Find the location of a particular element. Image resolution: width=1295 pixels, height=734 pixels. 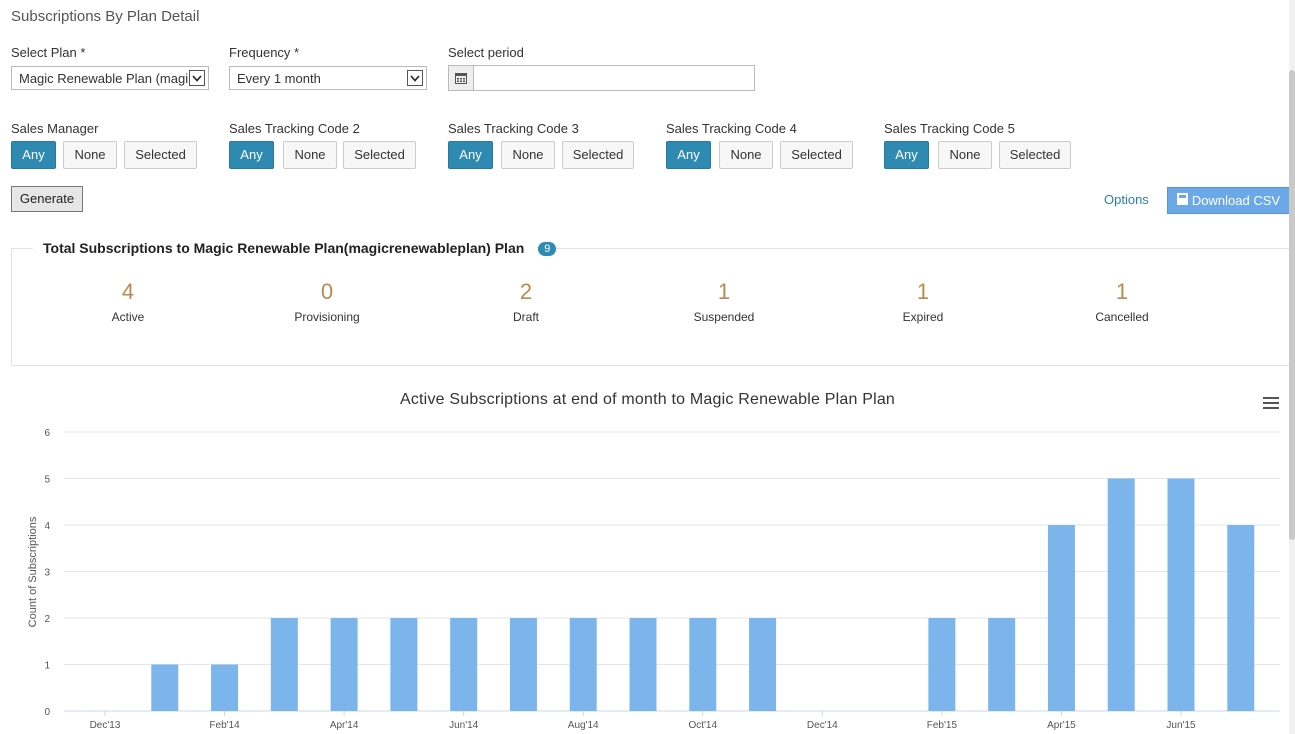

select-period-label: Select period is located at coordinates (486, 52).